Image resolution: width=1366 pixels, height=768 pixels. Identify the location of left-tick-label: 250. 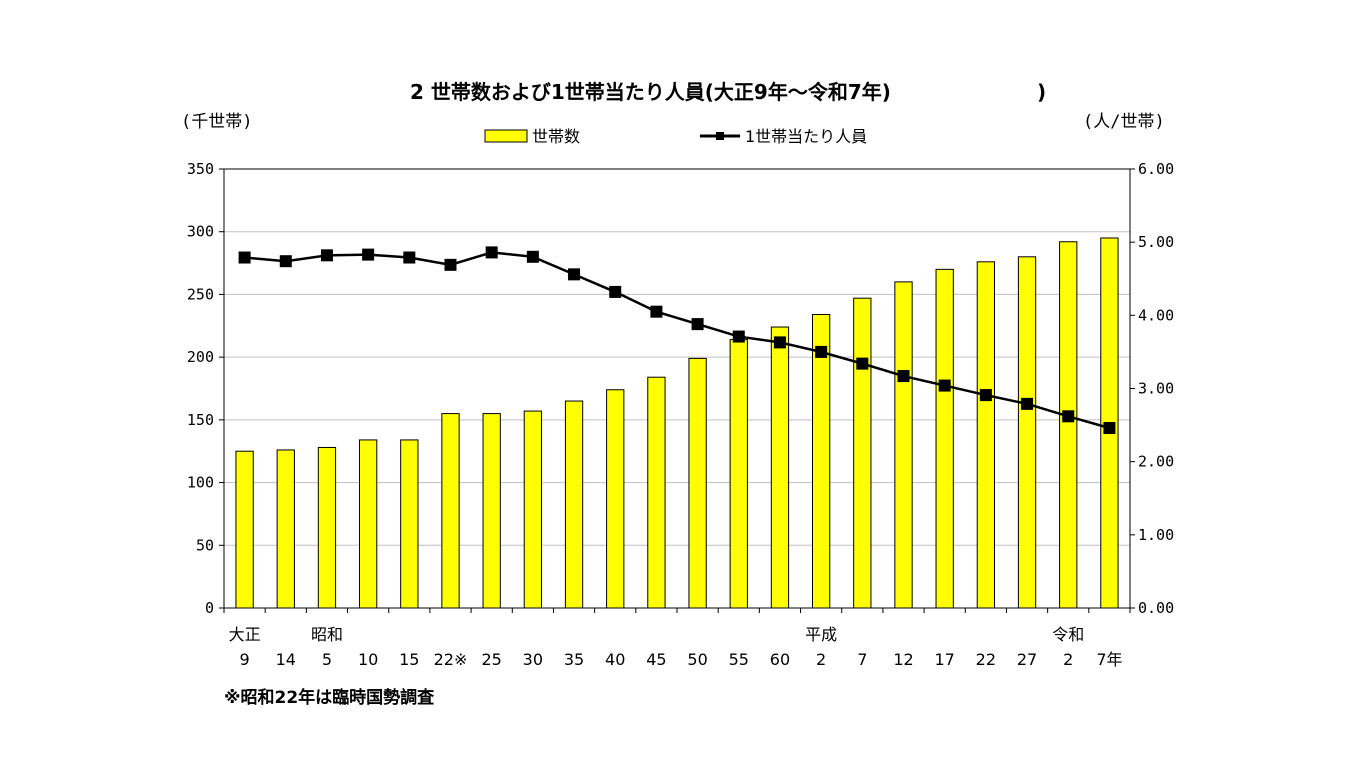
(200, 294).